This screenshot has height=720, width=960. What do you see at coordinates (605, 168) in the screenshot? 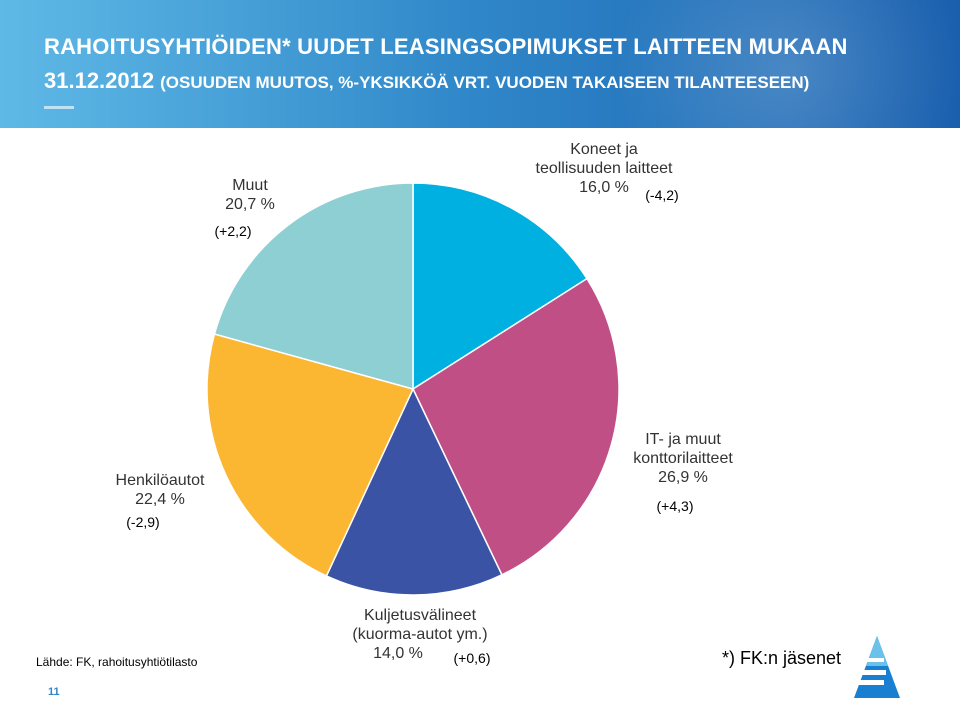
I see `slice-category-label: teollisuuden laitteet` at bounding box center [605, 168].